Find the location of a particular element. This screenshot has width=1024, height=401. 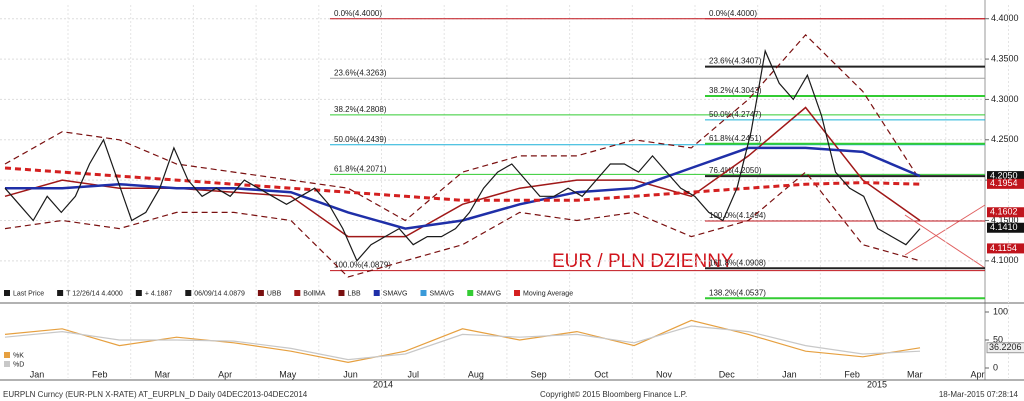

price-tag-label: 4.1954 is located at coordinates (1004, 183).